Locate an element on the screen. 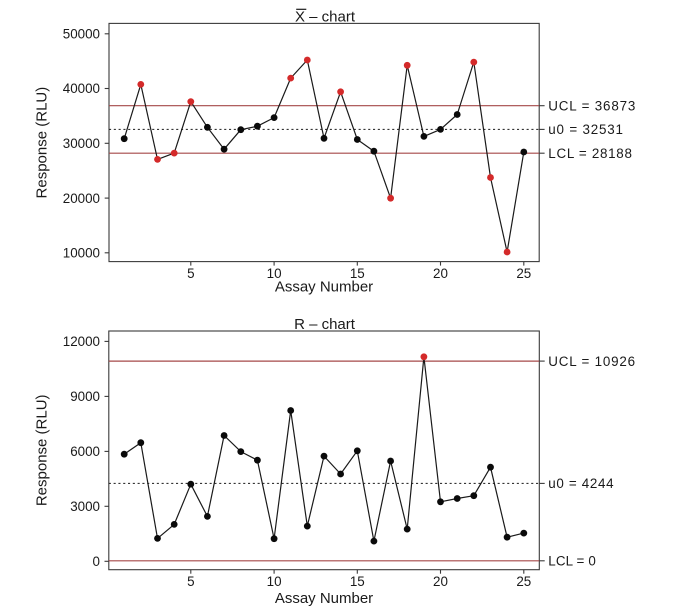  svg-text: u0 = 4244 is located at coordinates (581, 483).